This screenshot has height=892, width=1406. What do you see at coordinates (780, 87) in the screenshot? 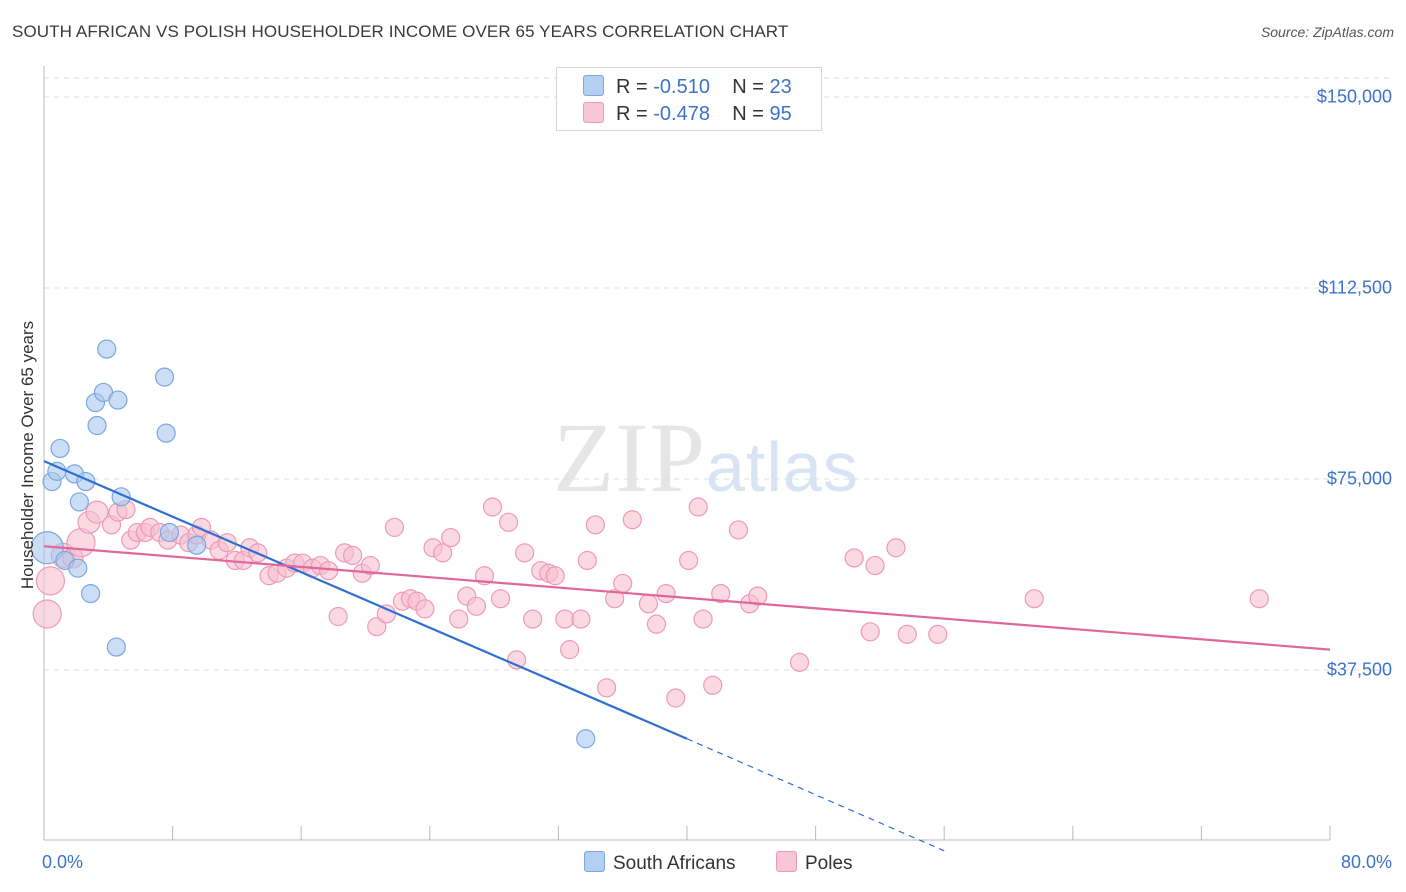
I see `n-value-south-africans: 23` at bounding box center [780, 87].